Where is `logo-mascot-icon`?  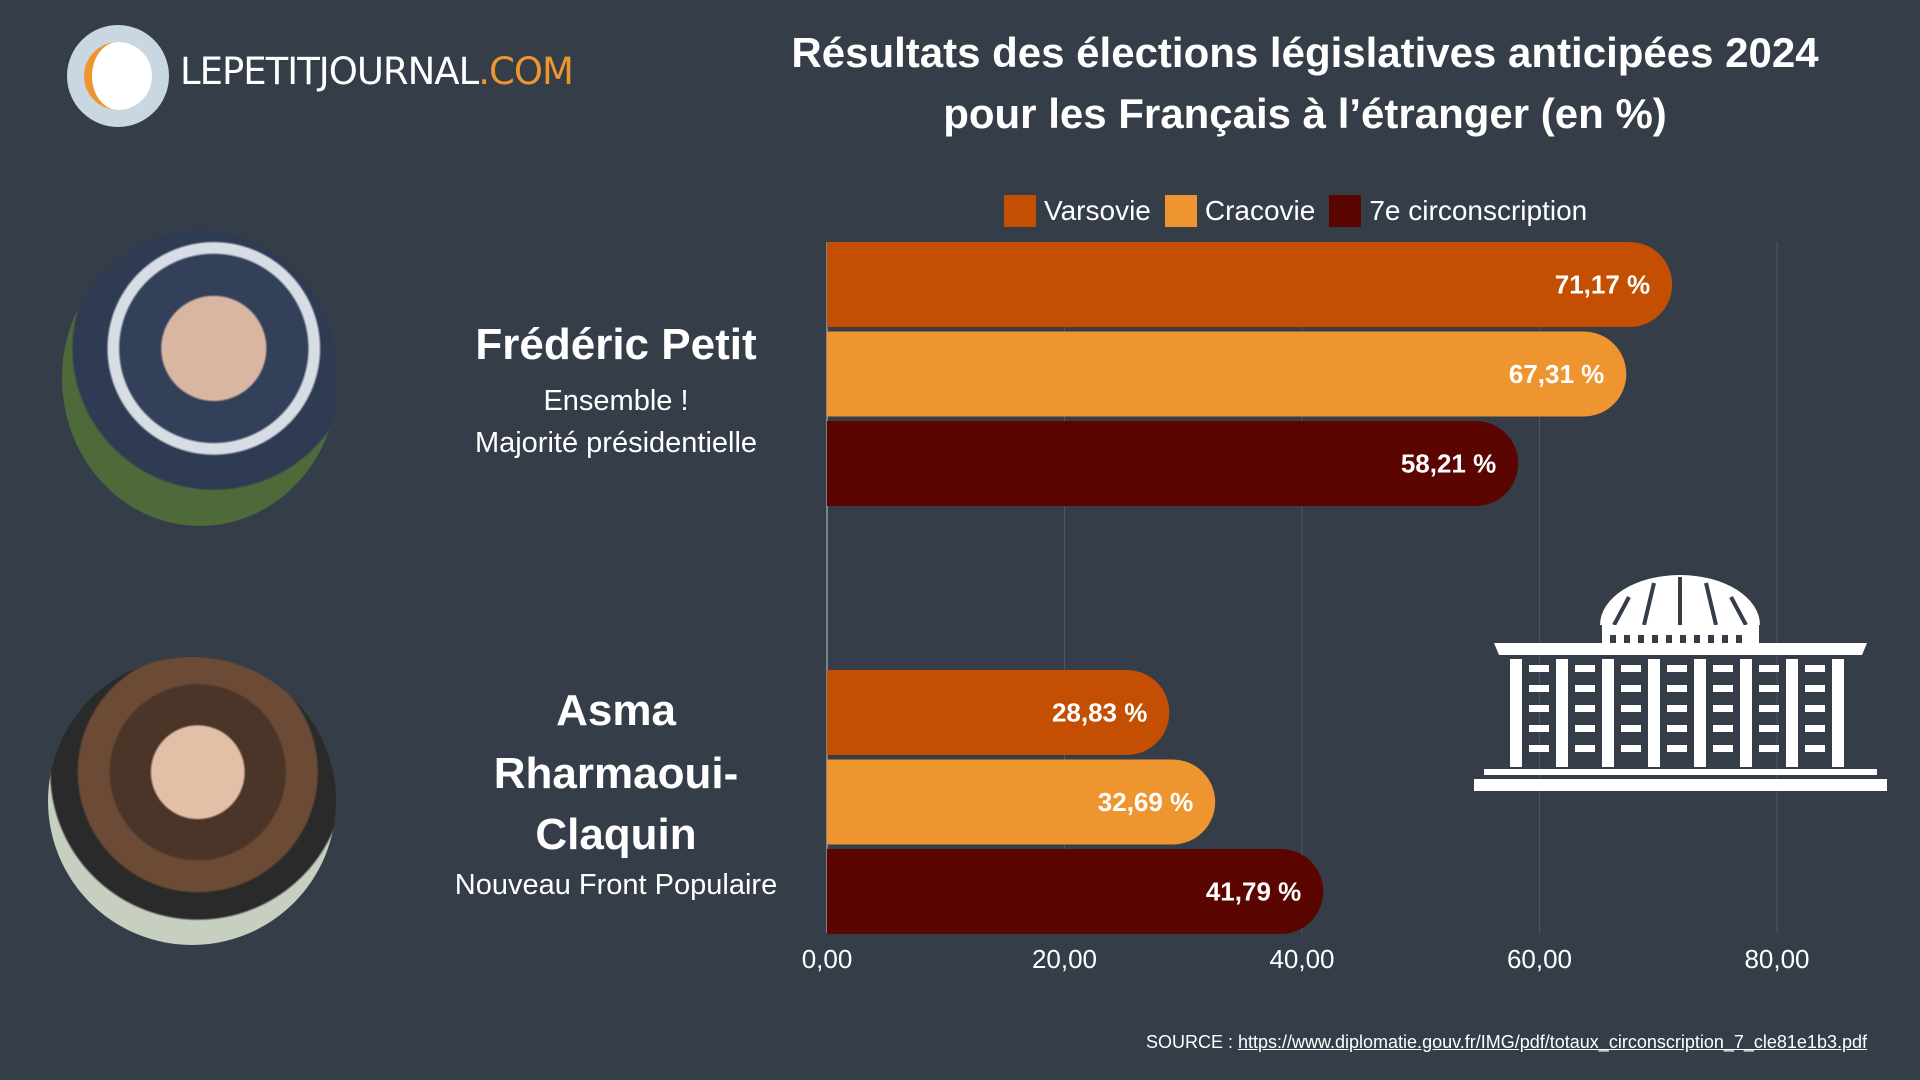 logo-mascot-icon is located at coordinates (118, 76).